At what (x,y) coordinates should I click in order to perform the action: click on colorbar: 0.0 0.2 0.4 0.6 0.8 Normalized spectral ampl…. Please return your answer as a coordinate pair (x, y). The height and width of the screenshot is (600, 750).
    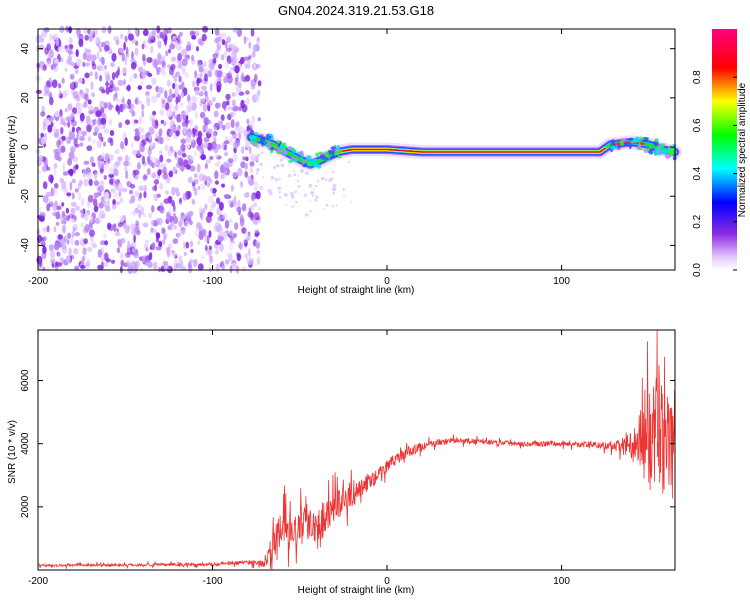
    Looking at the image, I should click on (720, 153).